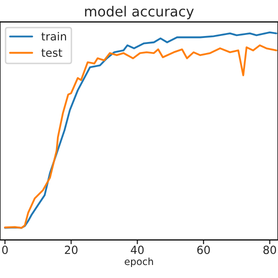 This screenshot has height=278, width=278. I want to click on x-tick-label: 20, so click(71, 250).